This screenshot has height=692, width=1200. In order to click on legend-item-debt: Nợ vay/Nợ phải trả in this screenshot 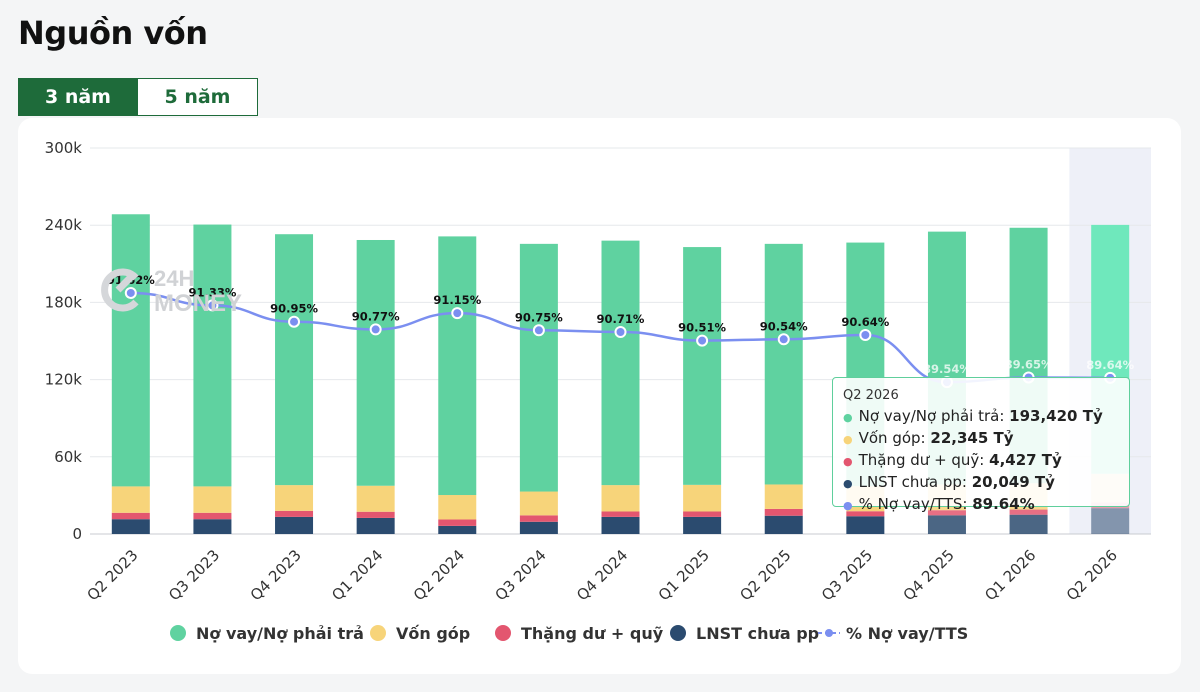, I will do `click(267, 633)`.